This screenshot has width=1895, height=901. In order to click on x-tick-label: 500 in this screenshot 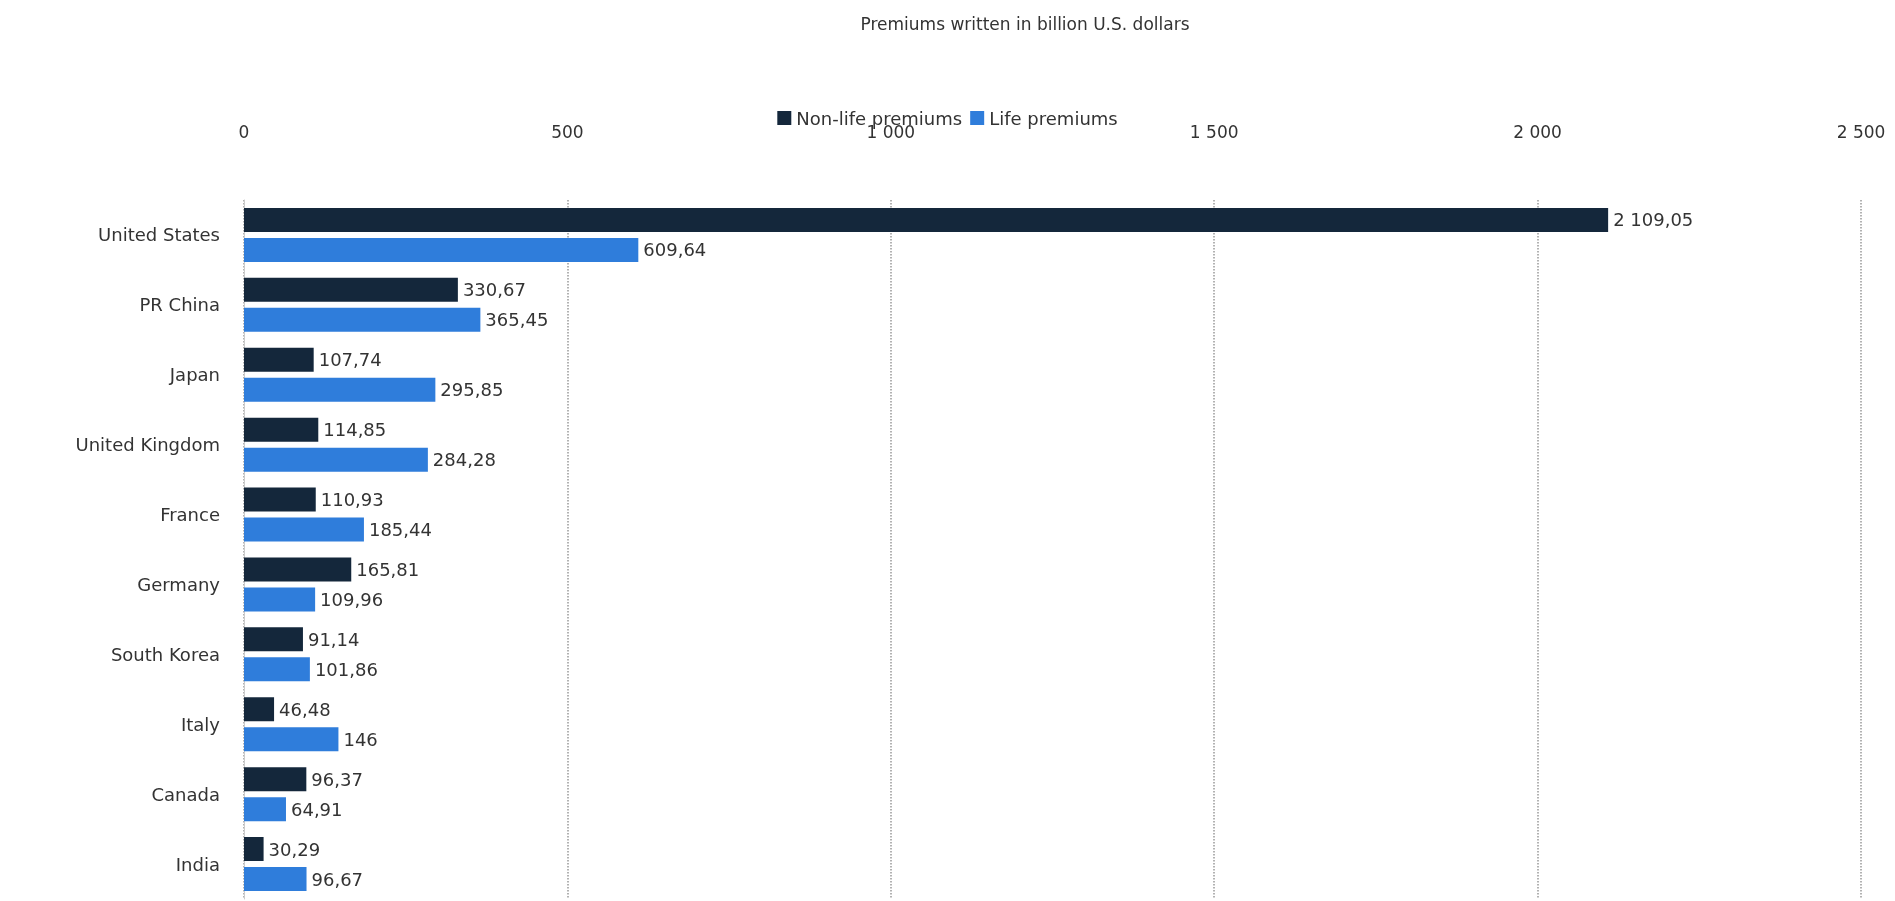, I will do `click(567, 131)`.